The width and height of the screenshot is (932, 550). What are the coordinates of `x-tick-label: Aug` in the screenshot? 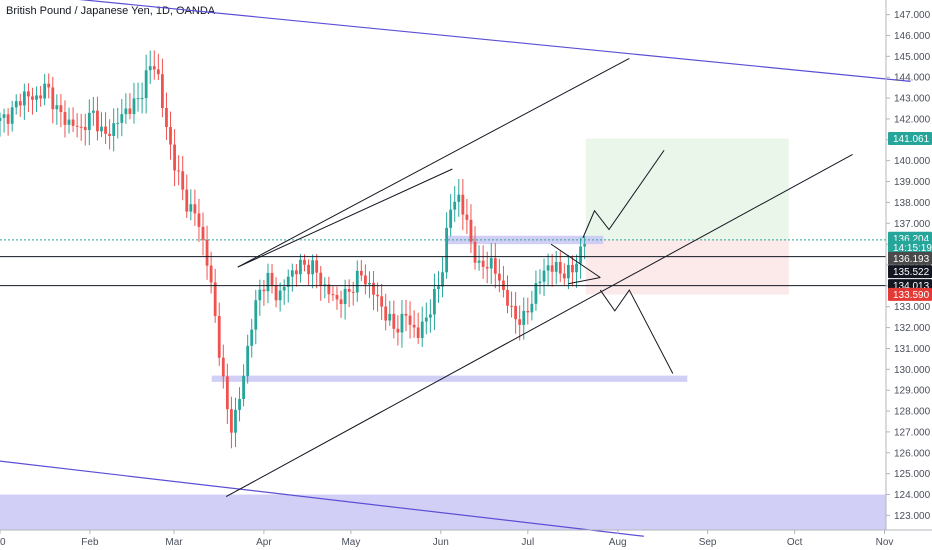 It's located at (618, 542).